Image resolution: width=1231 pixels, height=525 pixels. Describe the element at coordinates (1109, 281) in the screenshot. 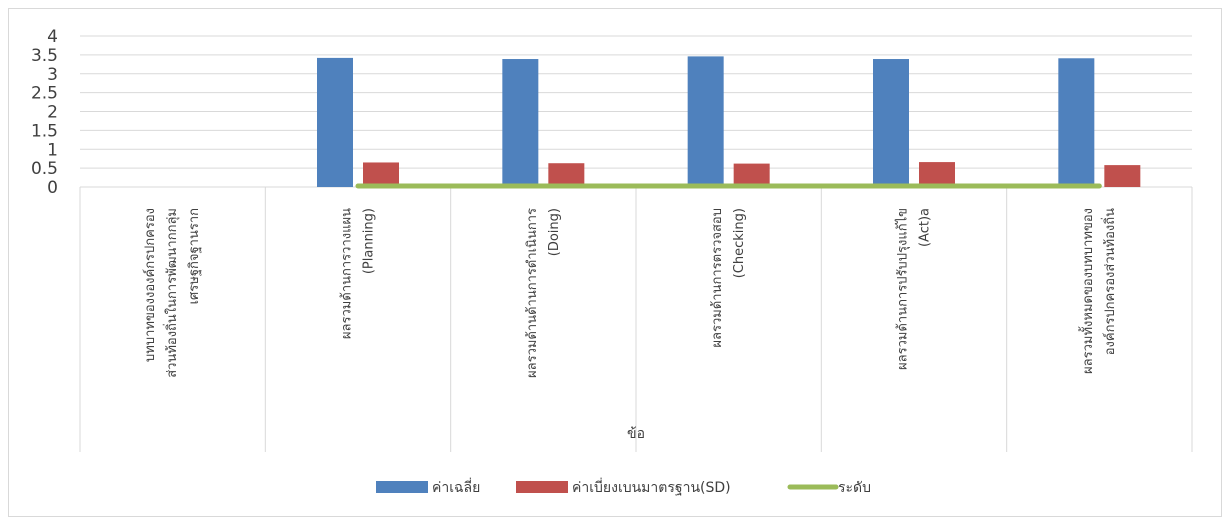

I see `x-tick-label: องค์กรปกครองส่วนท้องถิ่น` at that location.